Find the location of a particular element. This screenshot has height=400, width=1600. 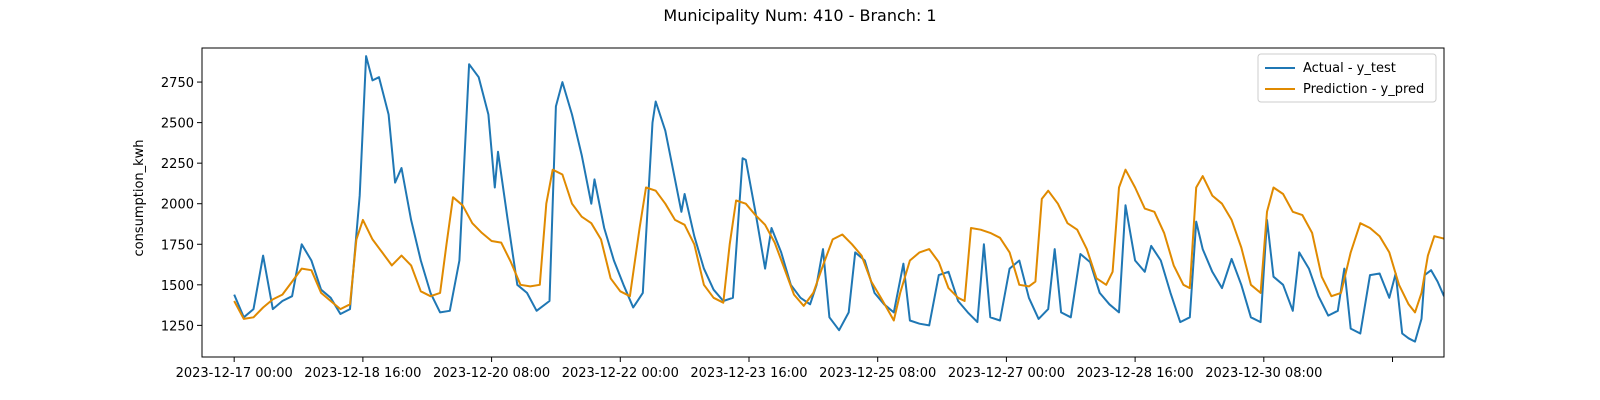

x-tick-label: 2023-12-25 08:00 is located at coordinates (877, 373).